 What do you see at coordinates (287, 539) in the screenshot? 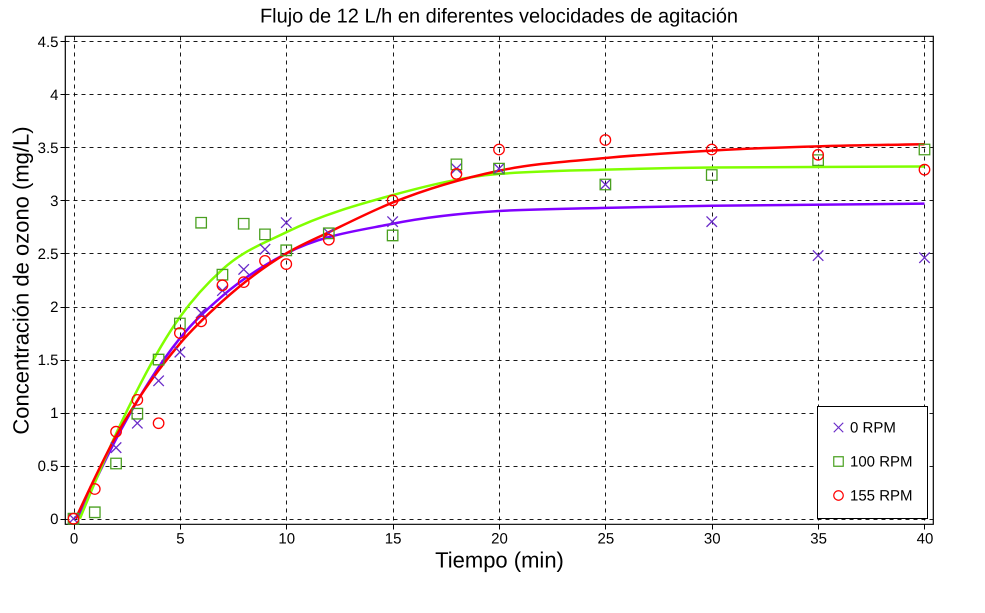
I see `x-tick-label: 10` at bounding box center [287, 539].